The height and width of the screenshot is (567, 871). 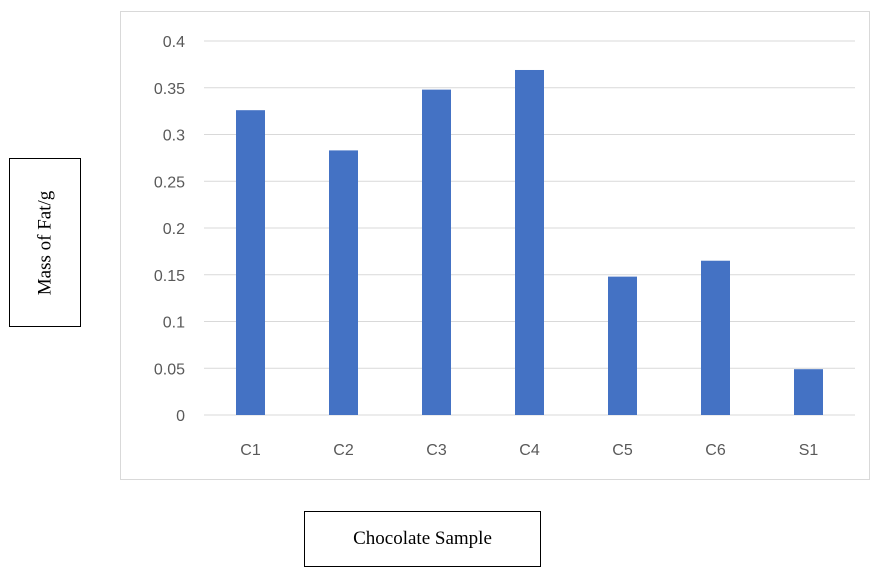 I want to click on y-tick-label: 0.15, so click(x=169, y=276).